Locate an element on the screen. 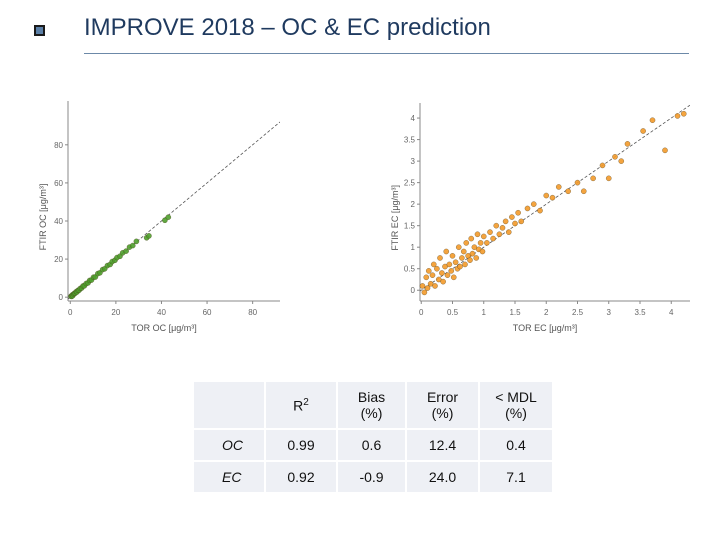 Image resolution: width=720 pixels, height=540 pixels. stats-header-bias: Bias (%) is located at coordinates (371, 405).